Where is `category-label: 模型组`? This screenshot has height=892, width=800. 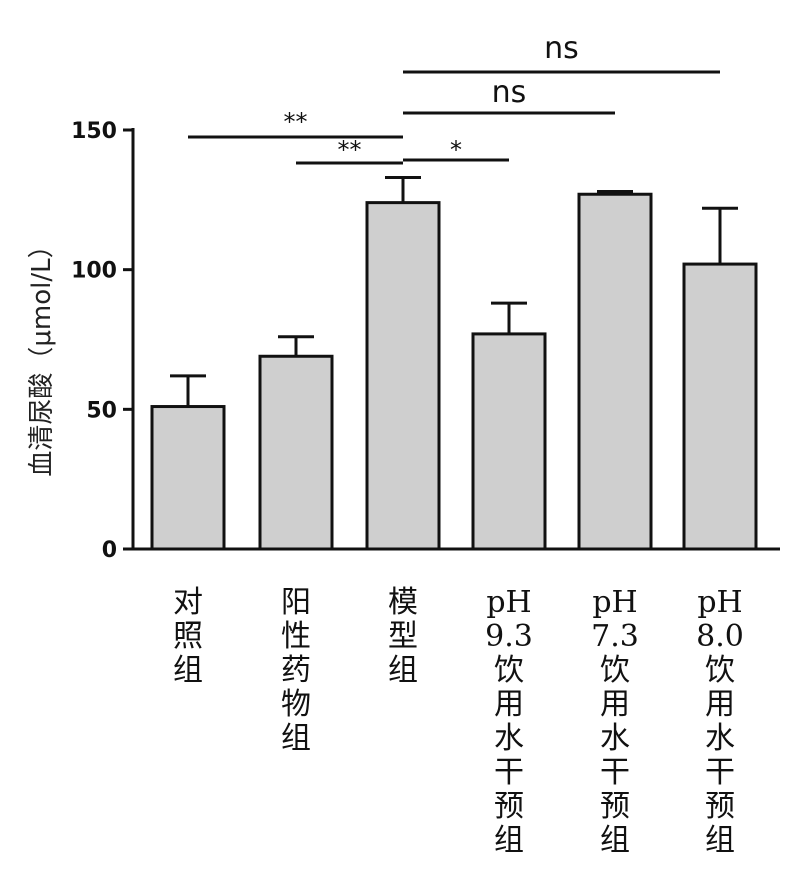 category-label: 模型组 is located at coordinates (403, 636).